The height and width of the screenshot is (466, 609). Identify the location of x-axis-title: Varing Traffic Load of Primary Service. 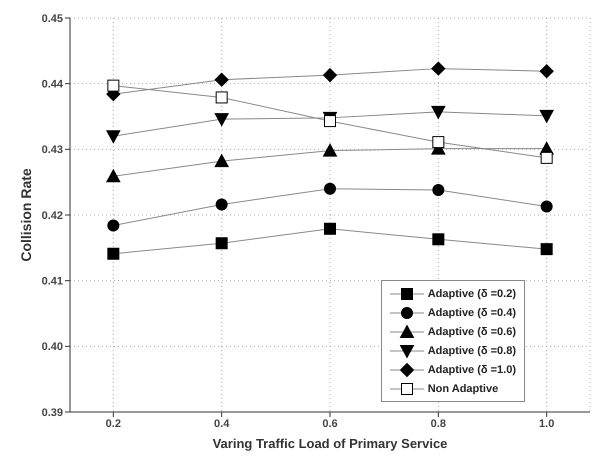
(330, 443).